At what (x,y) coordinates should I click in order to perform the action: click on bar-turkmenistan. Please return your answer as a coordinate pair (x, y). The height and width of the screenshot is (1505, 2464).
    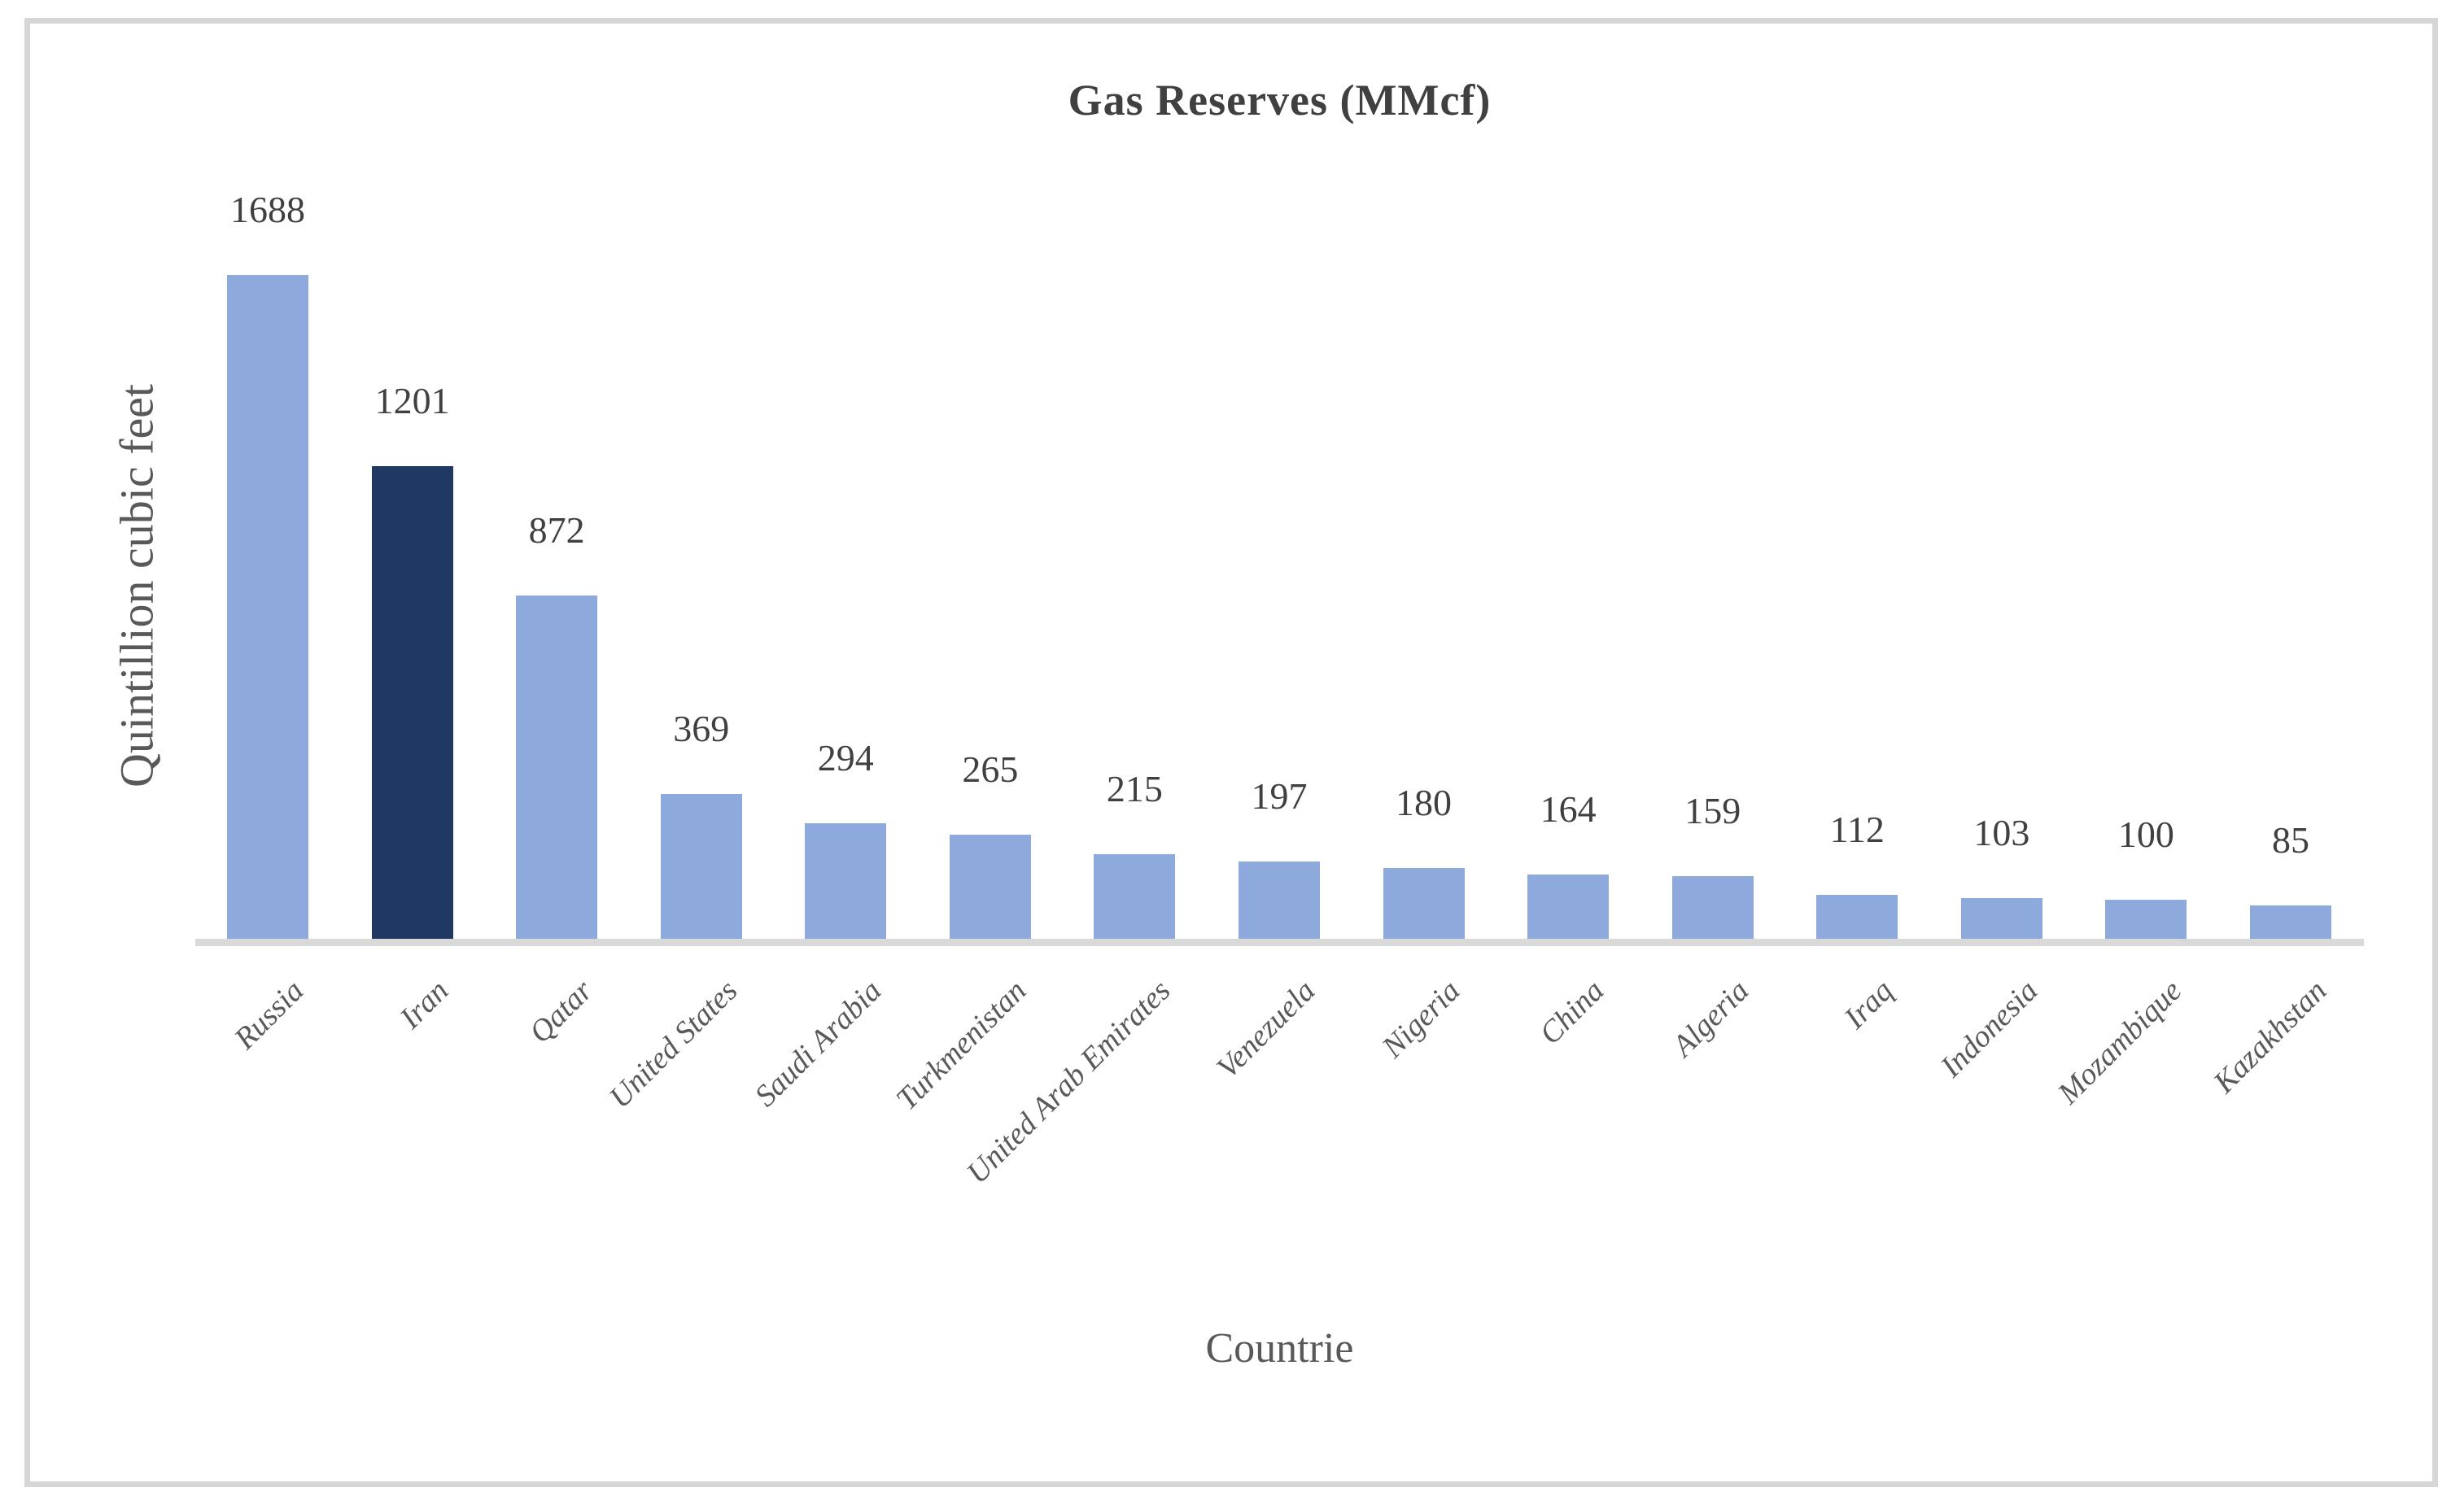
    Looking at the image, I should click on (990, 887).